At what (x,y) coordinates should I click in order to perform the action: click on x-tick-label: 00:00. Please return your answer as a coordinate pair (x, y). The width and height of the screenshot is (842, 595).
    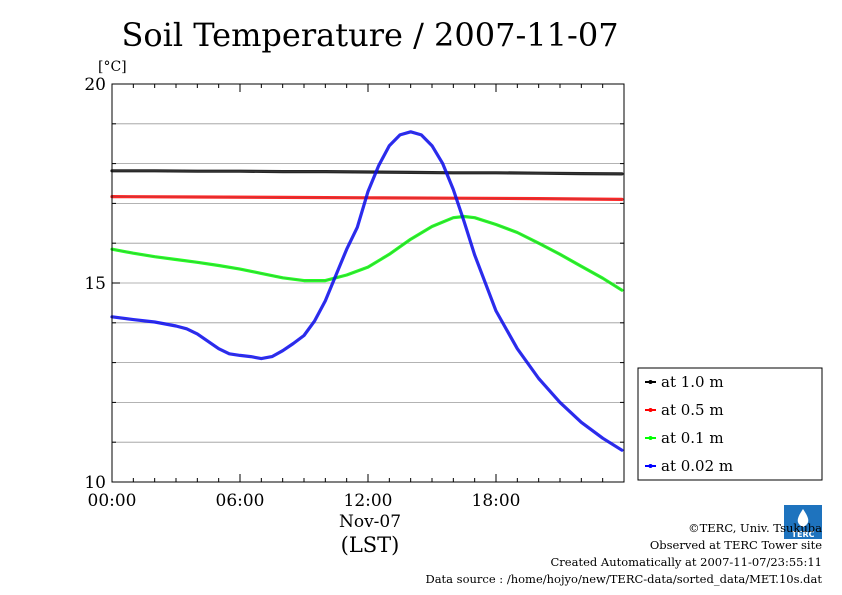
    Looking at the image, I should click on (112, 501).